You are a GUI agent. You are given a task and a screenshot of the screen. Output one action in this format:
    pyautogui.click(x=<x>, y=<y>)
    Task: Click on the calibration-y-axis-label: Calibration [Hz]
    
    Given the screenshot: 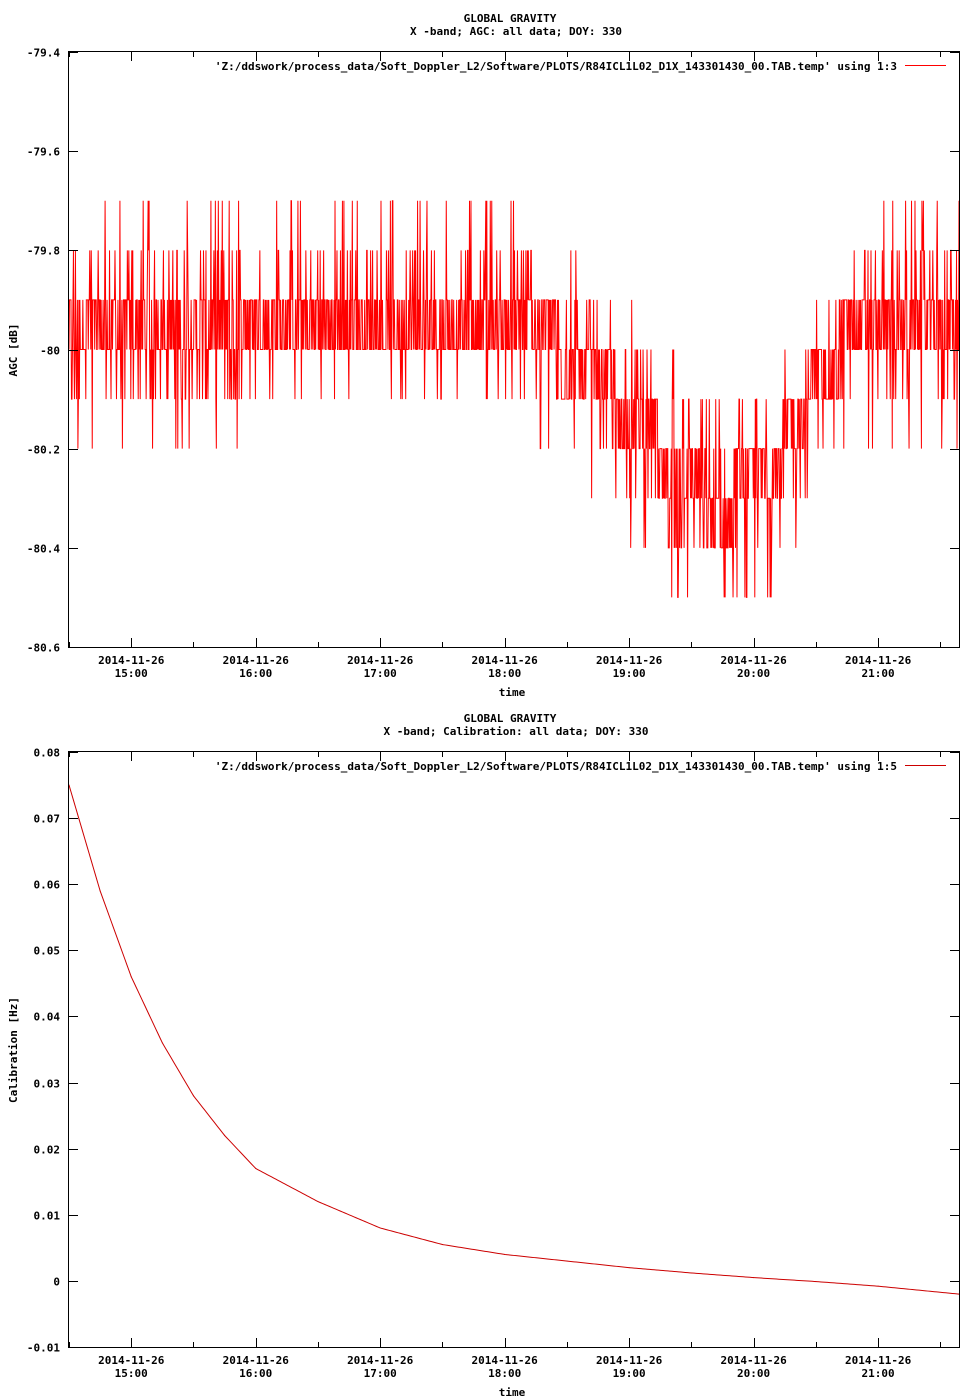 What is the action you would take?
    pyautogui.click(x=13, y=1050)
    